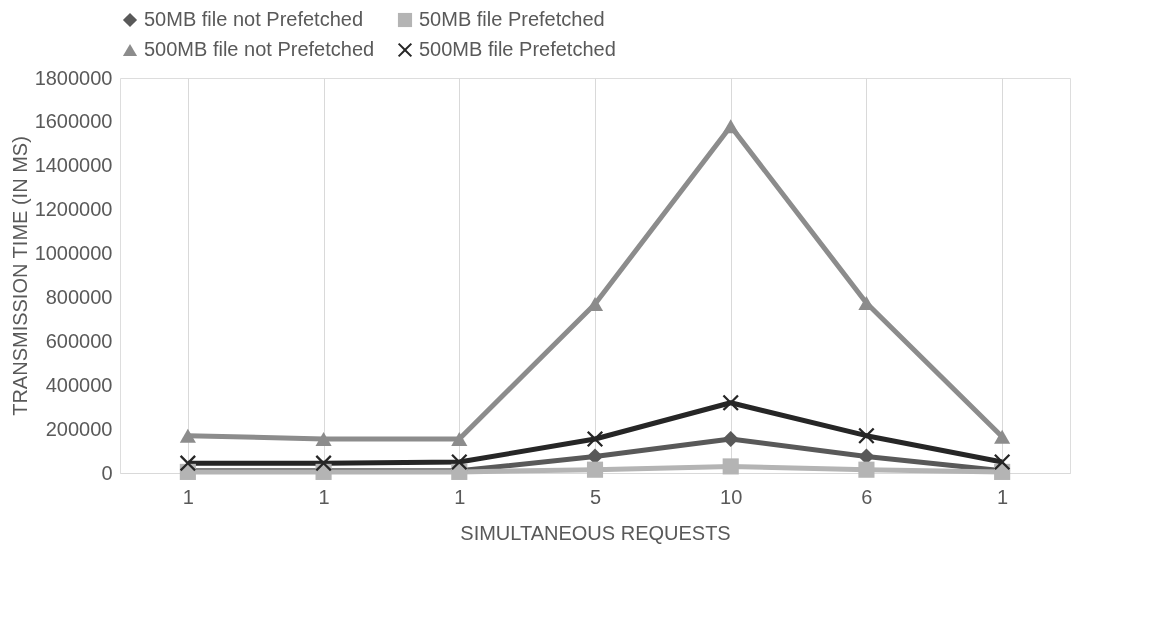 The height and width of the screenshot is (629, 1149). I want to click on legend-label: 500MB file Prefetched, so click(517, 49).